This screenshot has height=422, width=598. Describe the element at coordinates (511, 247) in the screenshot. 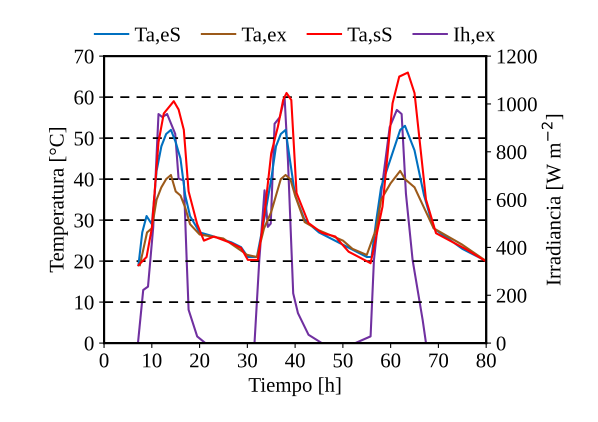

I see `y2-tick-label: 400` at that location.